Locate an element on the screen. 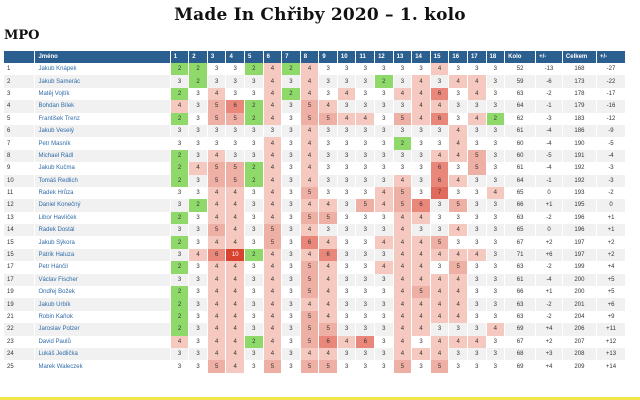 Image resolution: width=640 pixels, height=400 pixels. round-diff: -4 is located at coordinates (549, 143).